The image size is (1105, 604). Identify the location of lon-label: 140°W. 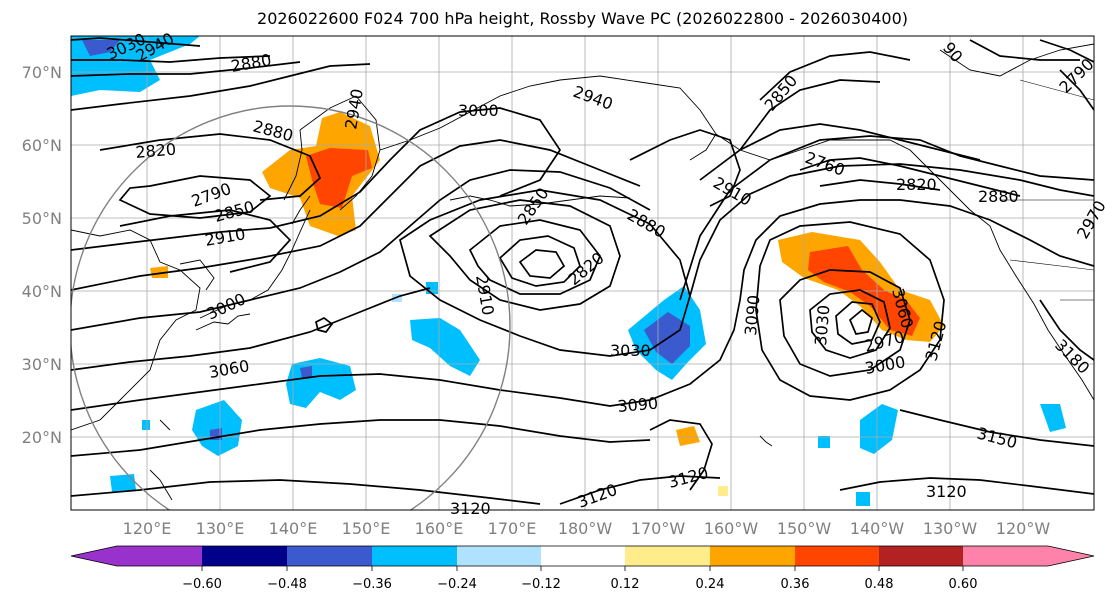
(877, 528).